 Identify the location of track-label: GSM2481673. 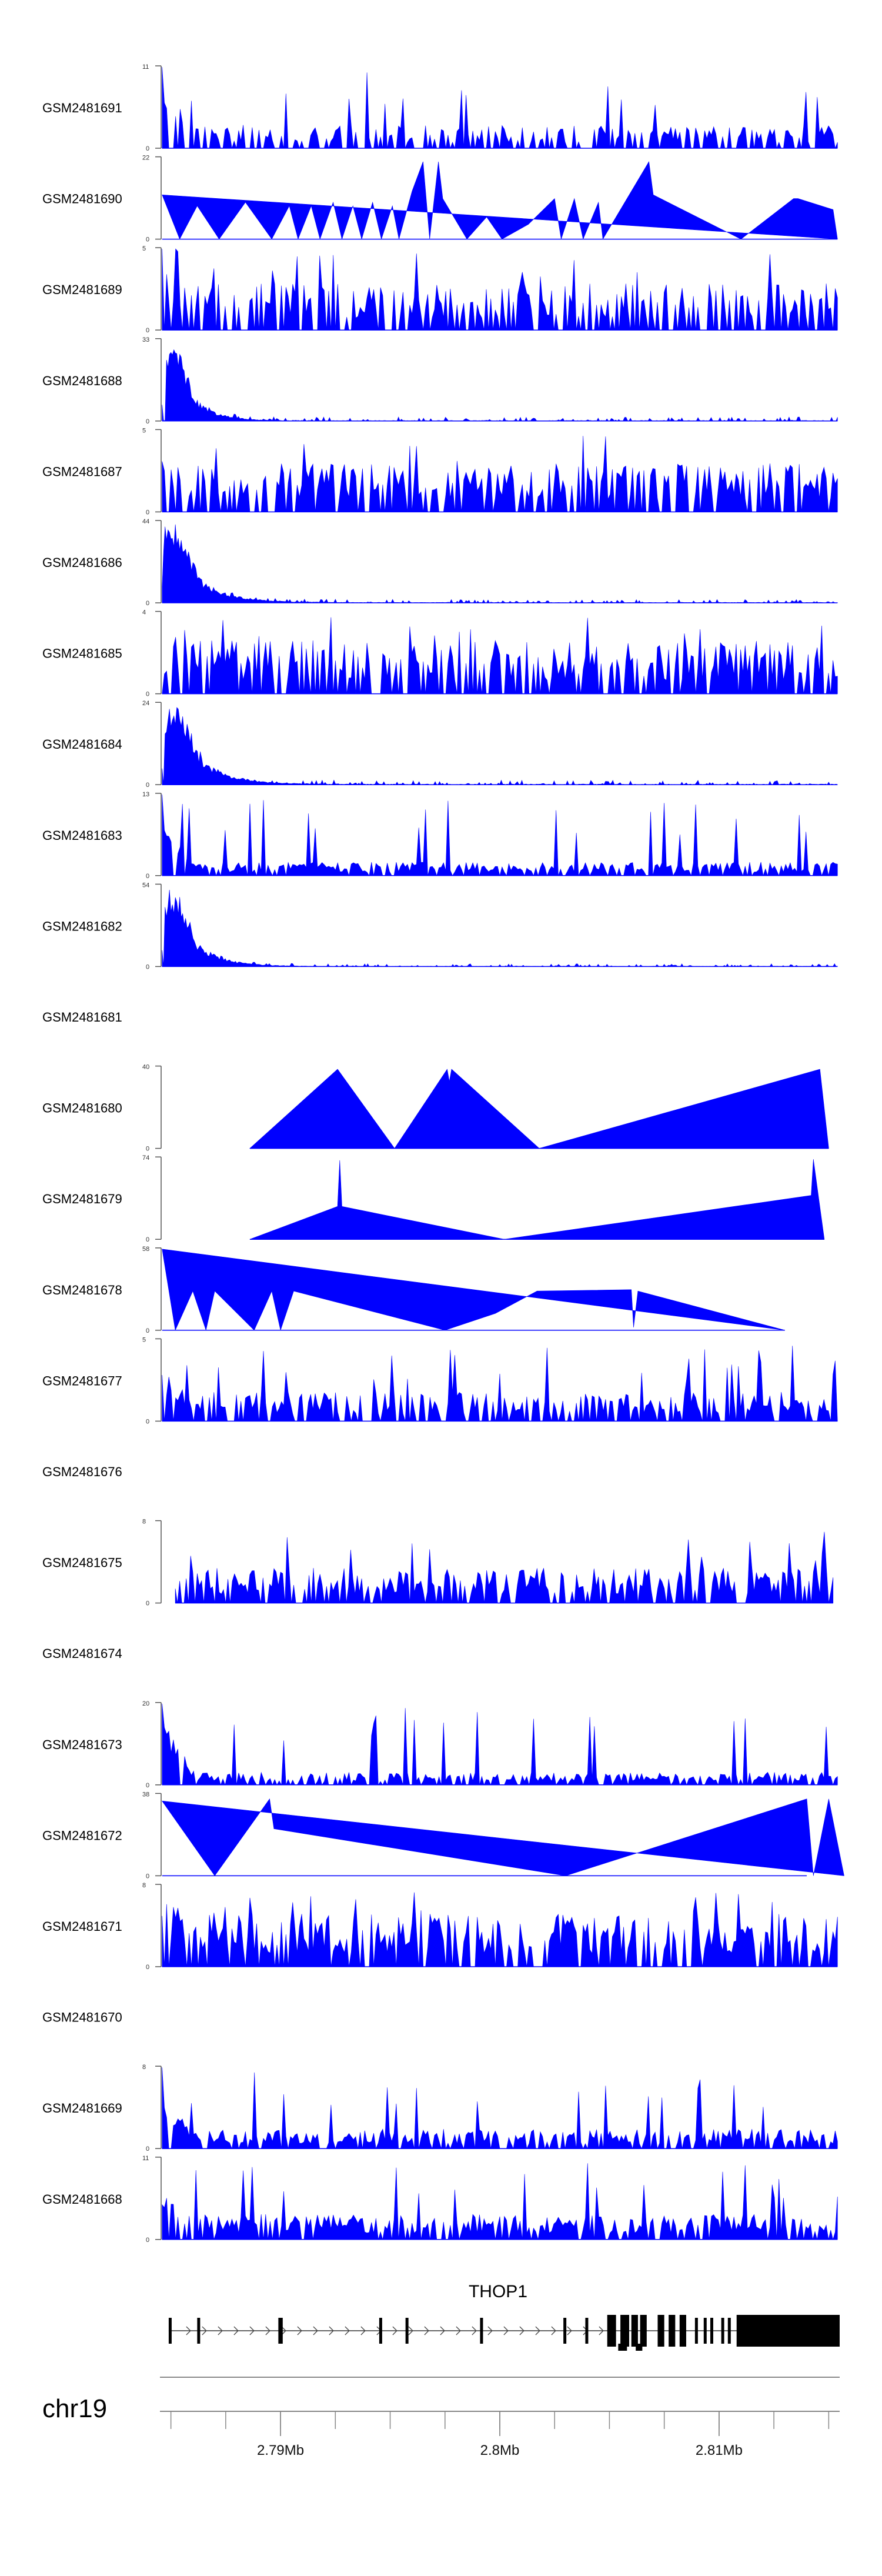
(82, 1744).